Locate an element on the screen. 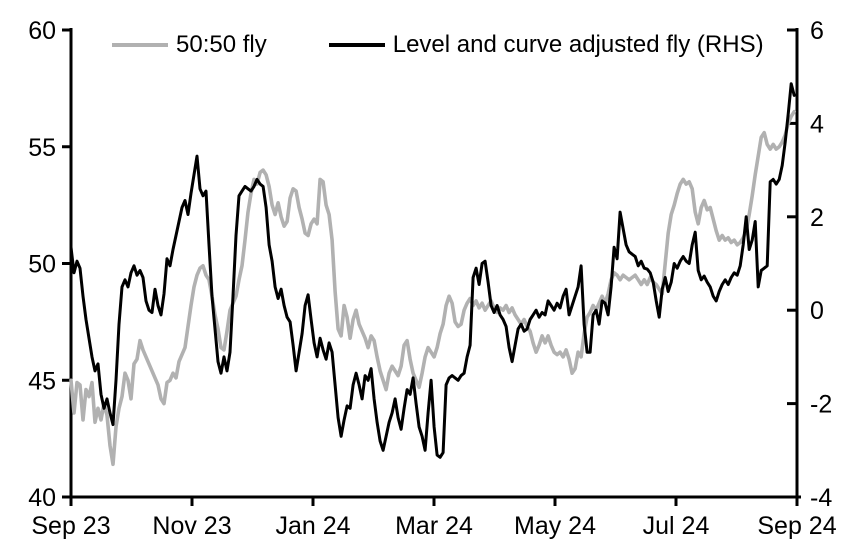  svg-text: Sep 23 is located at coordinates (70, 526).